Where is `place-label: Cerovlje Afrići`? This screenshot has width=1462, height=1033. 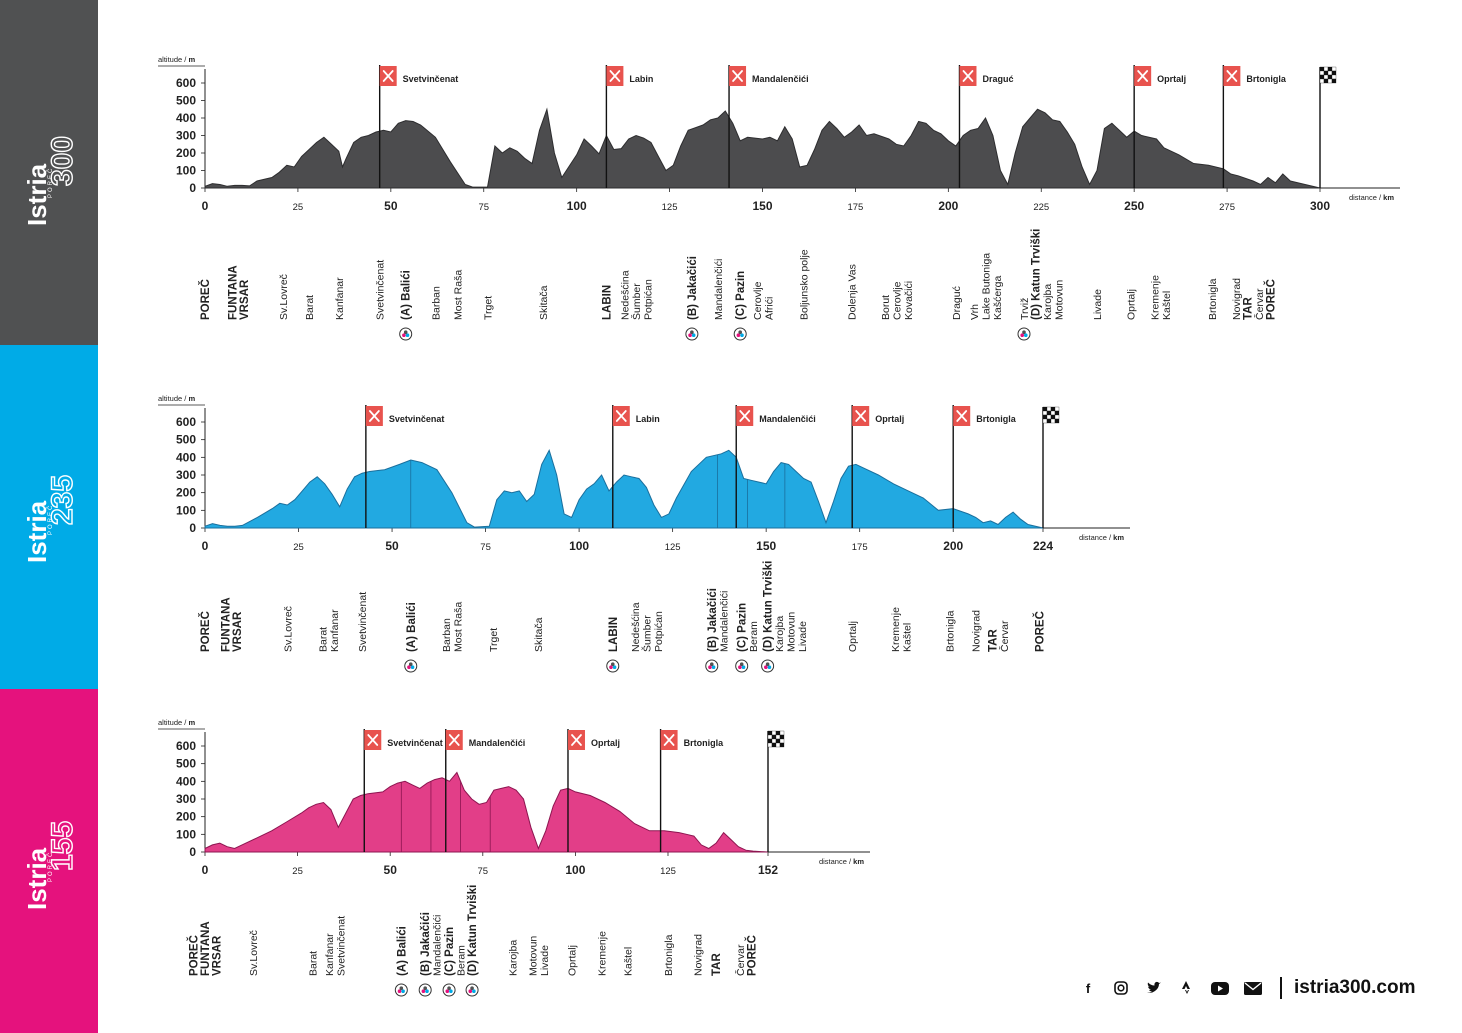 place-label: Cerovlje Afrići is located at coordinates (764, 300).